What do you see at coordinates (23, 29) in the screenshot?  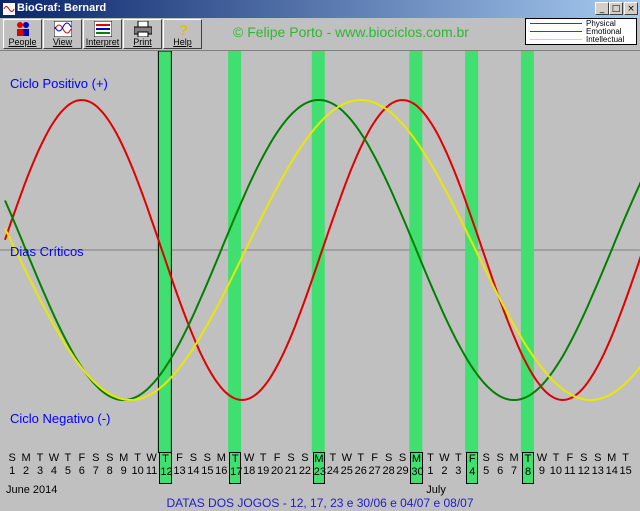 I see `people-icon` at bounding box center [23, 29].